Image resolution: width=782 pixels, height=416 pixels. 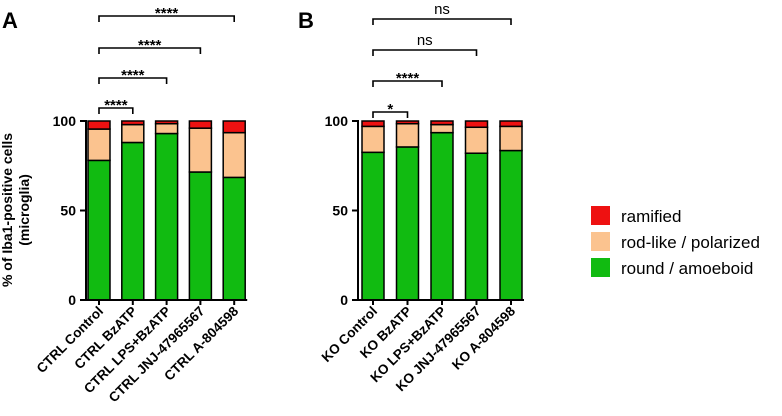 I want to click on significance-bracket: *, so click(x=390, y=109).